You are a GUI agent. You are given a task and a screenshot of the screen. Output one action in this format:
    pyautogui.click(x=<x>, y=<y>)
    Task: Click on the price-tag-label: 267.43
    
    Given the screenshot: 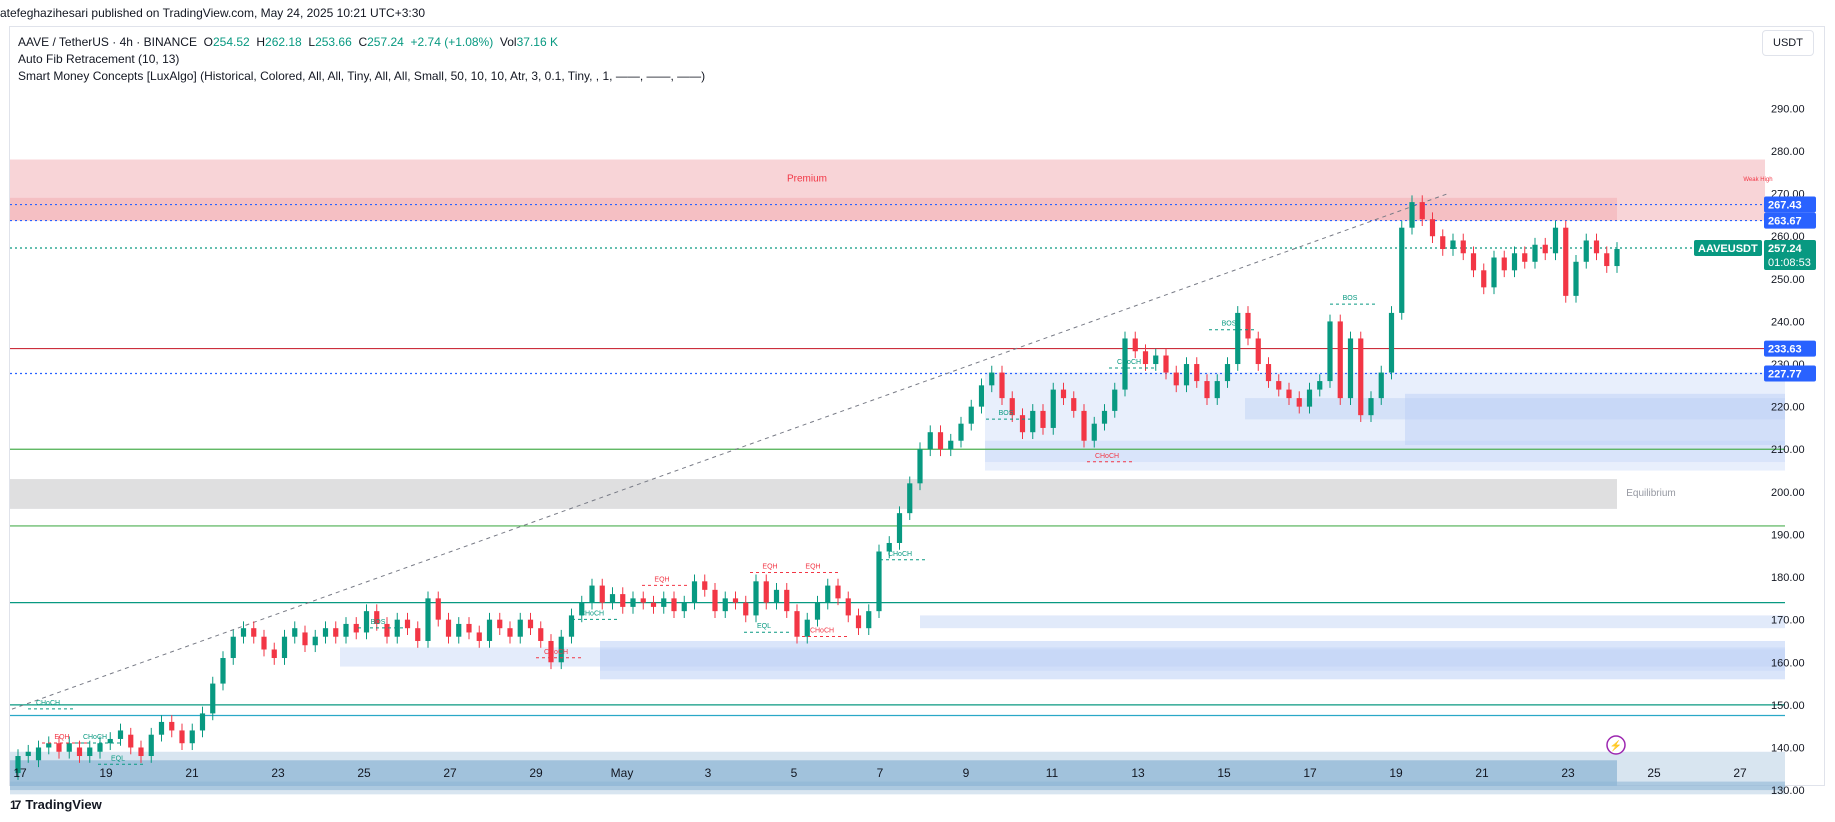 What is the action you would take?
    pyautogui.click(x=1785, y=206)
    